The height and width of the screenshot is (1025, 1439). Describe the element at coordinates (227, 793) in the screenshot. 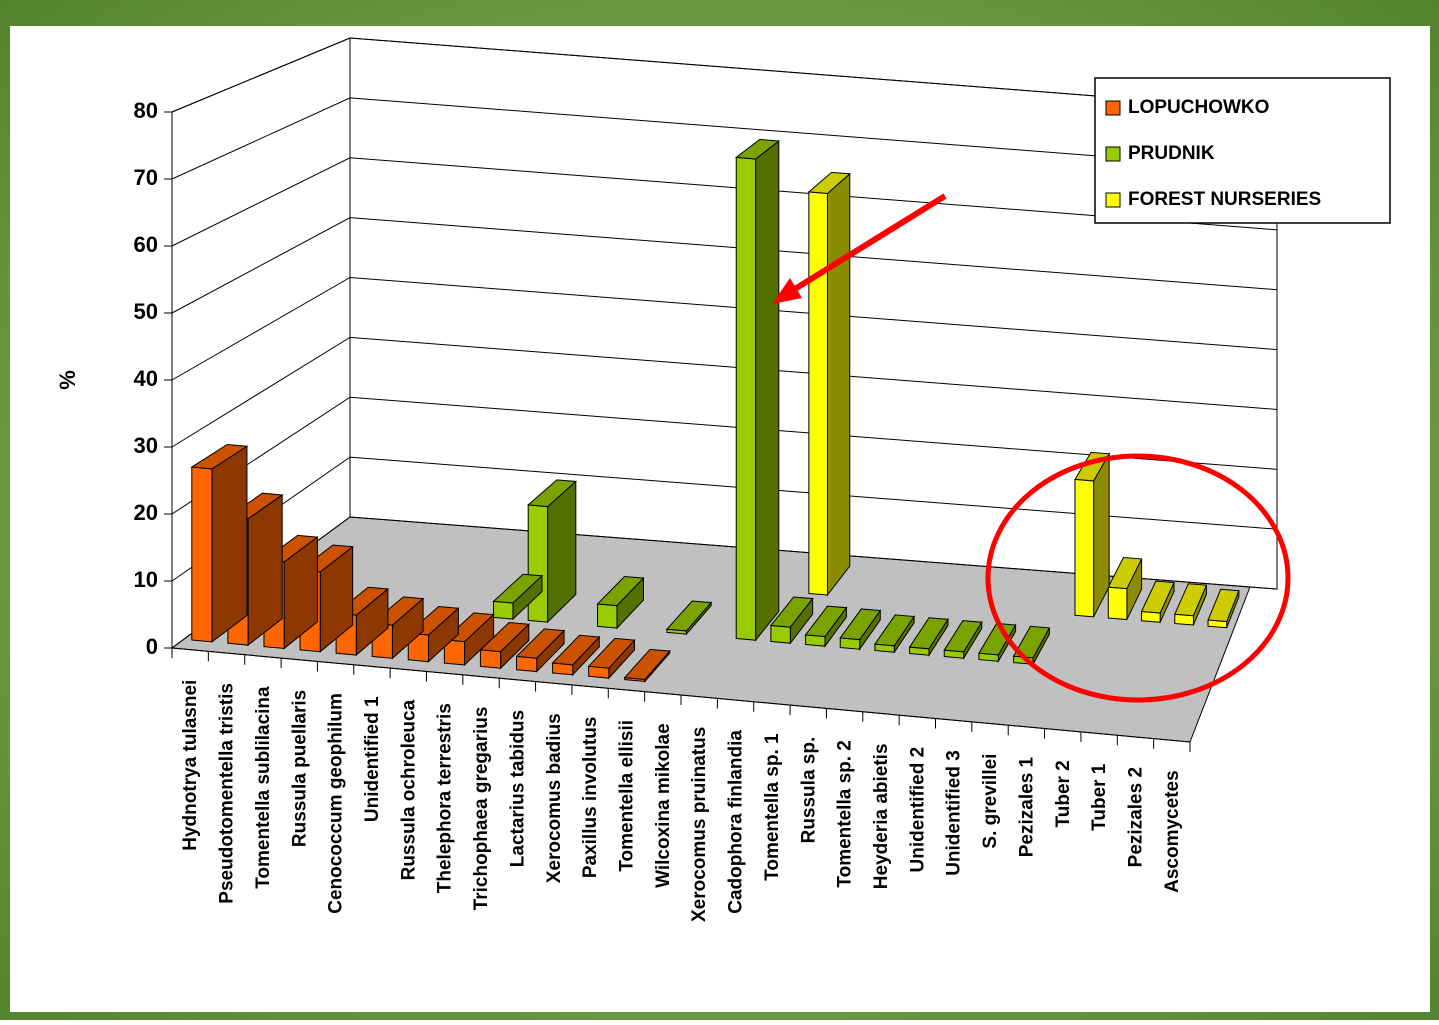

I see `x-tick-label: Pseudotomentella tristis` at that location.